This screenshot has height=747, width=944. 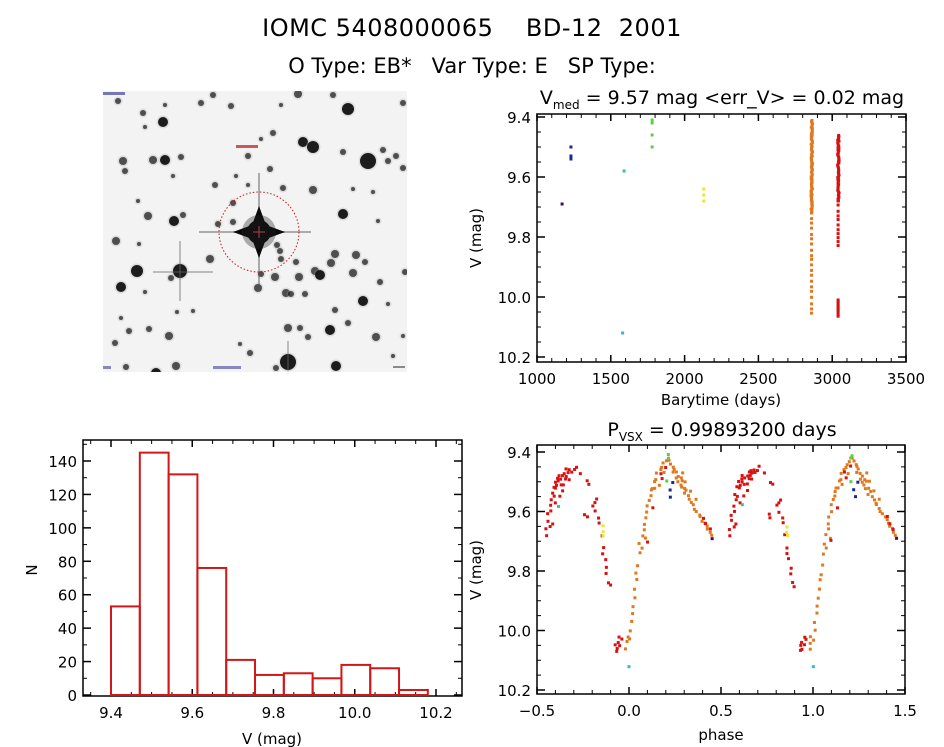 What do you see at coordinates (906, 379) in the screenshot?
I see `x-tick-label: 3500` at bounding box center [906, 379].